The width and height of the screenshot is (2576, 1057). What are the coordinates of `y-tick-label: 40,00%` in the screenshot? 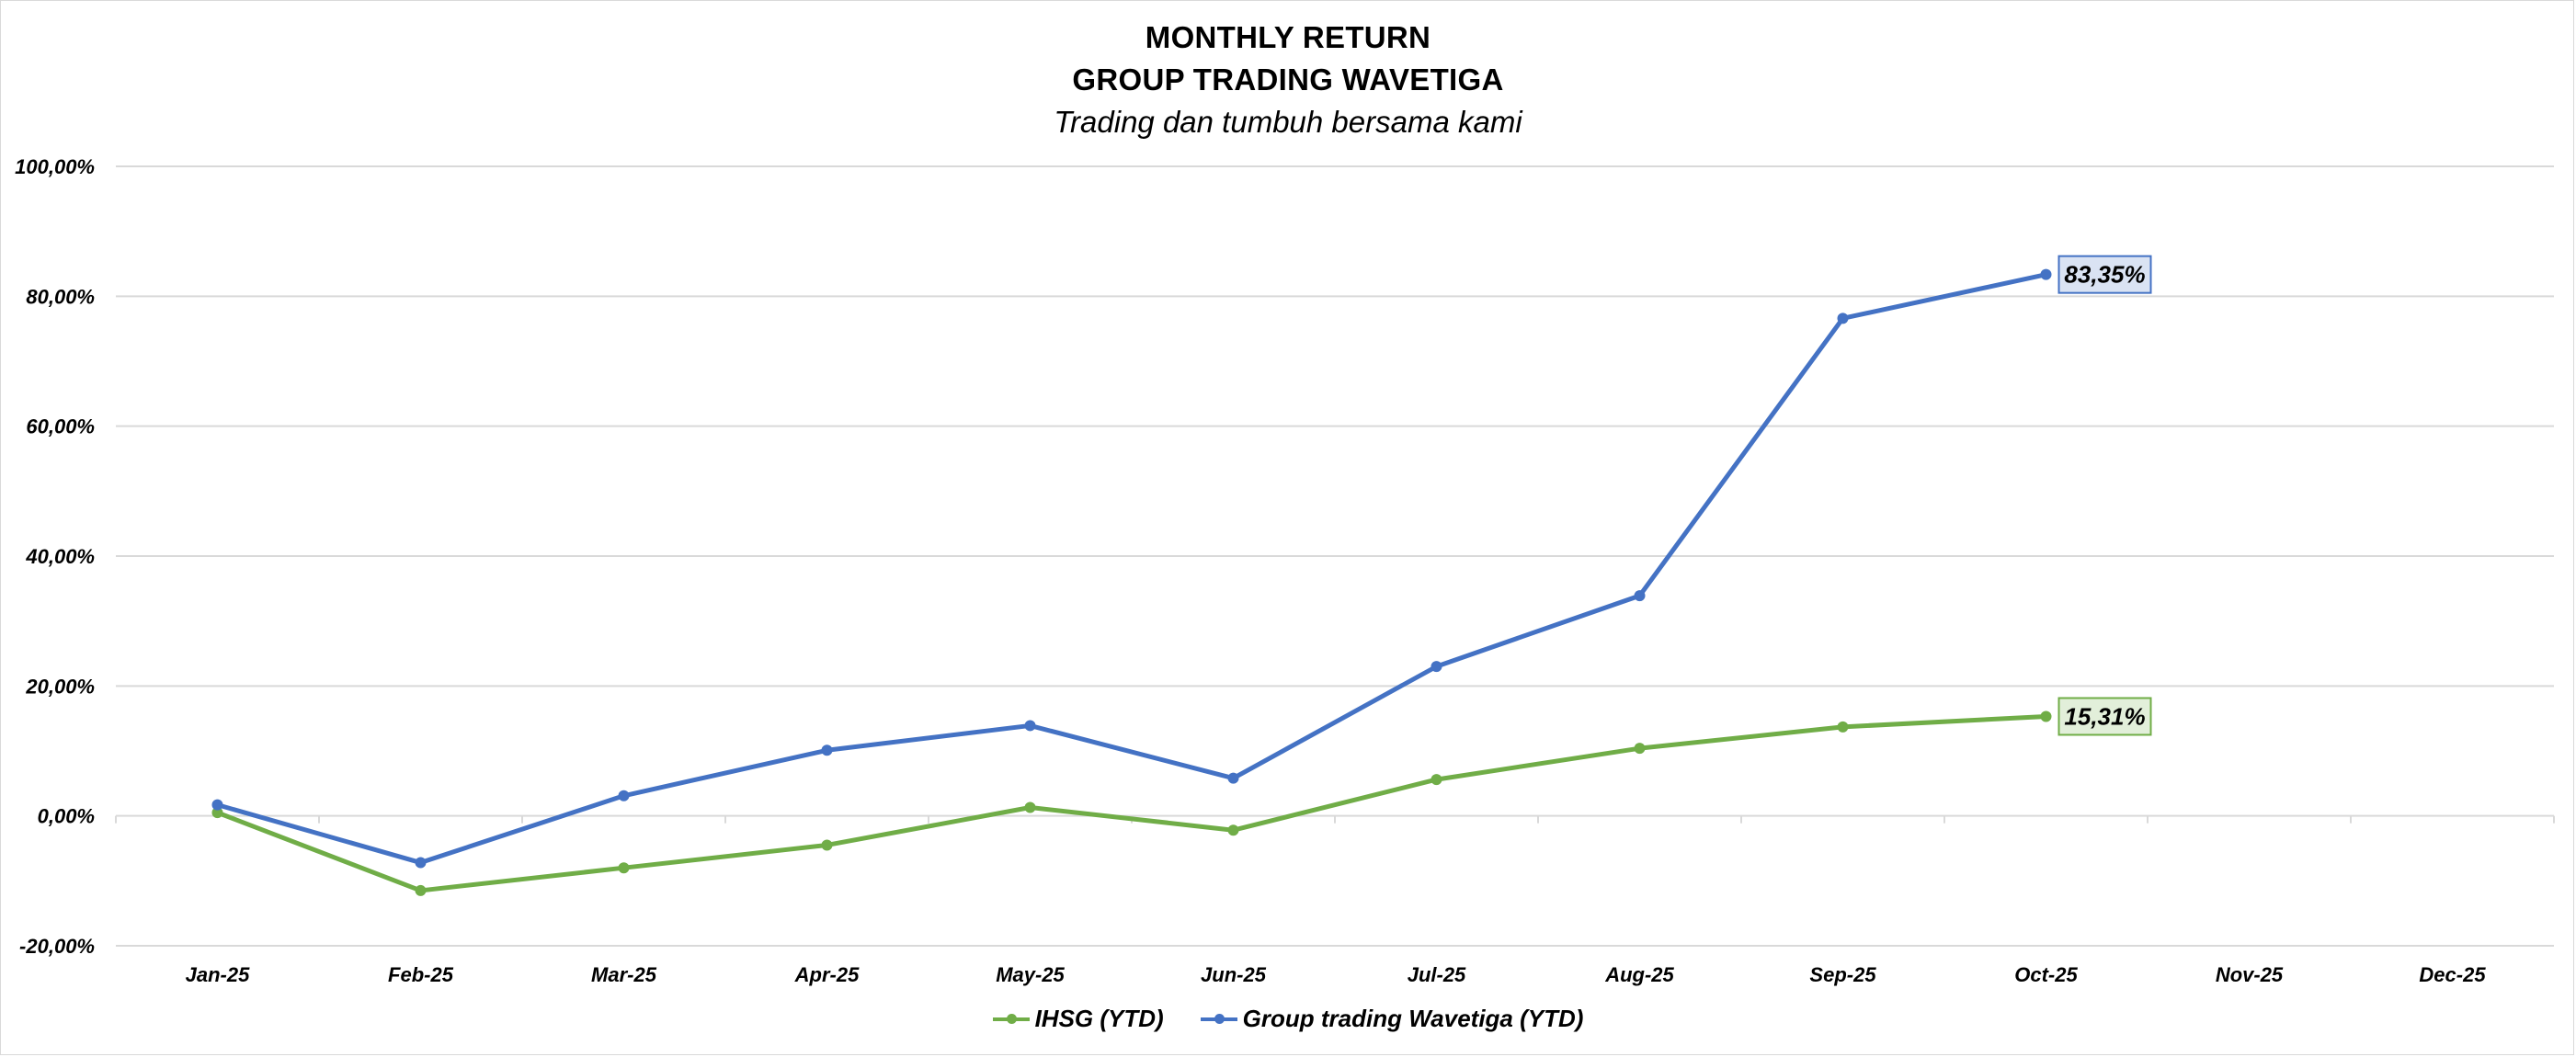 It's located at (60, 556).